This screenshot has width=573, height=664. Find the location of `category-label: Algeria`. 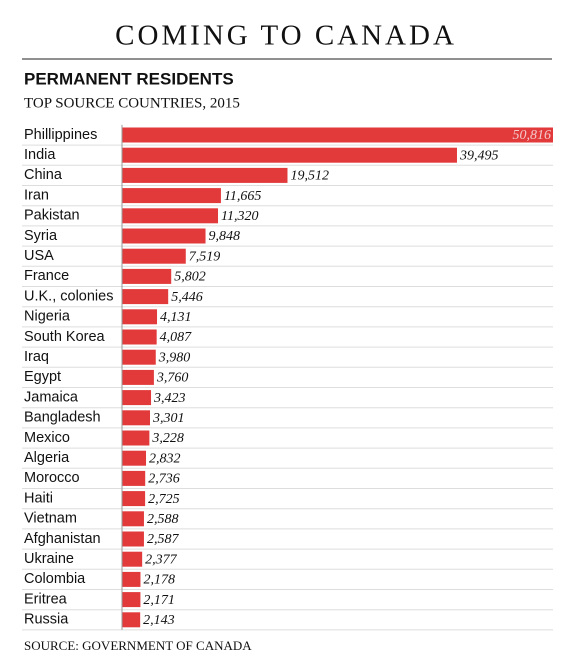

category-label: Algeria is located at coordinates (47, 458).